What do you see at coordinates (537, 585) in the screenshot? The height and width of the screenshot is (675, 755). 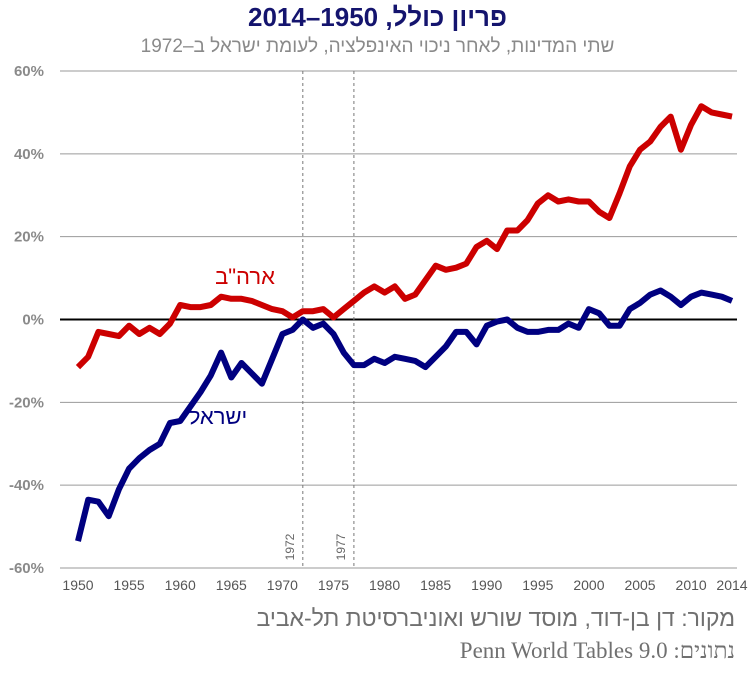 I see `x-tick-label: 1995` at bounding box center [537, 585].